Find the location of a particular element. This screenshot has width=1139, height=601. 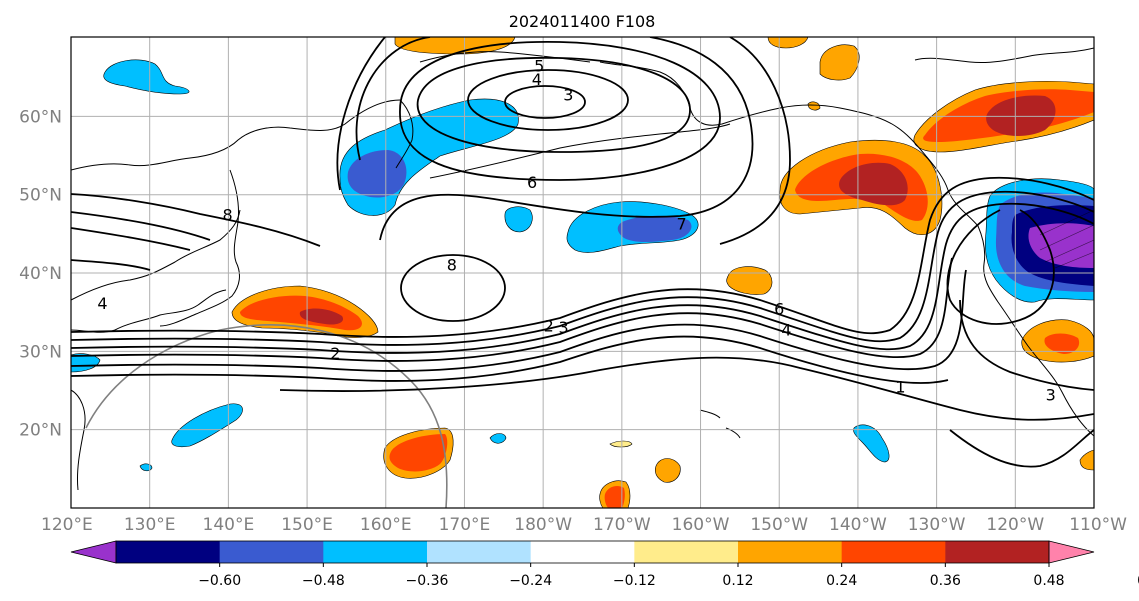

positive-anomaly-north-small is located at coordinates (788, 43).